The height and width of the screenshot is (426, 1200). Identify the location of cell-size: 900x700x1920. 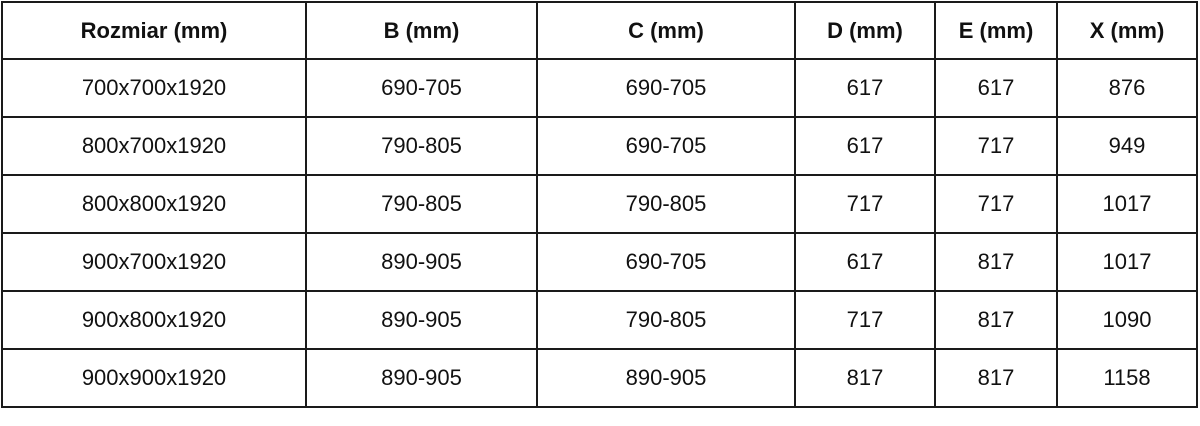
(154, 262).